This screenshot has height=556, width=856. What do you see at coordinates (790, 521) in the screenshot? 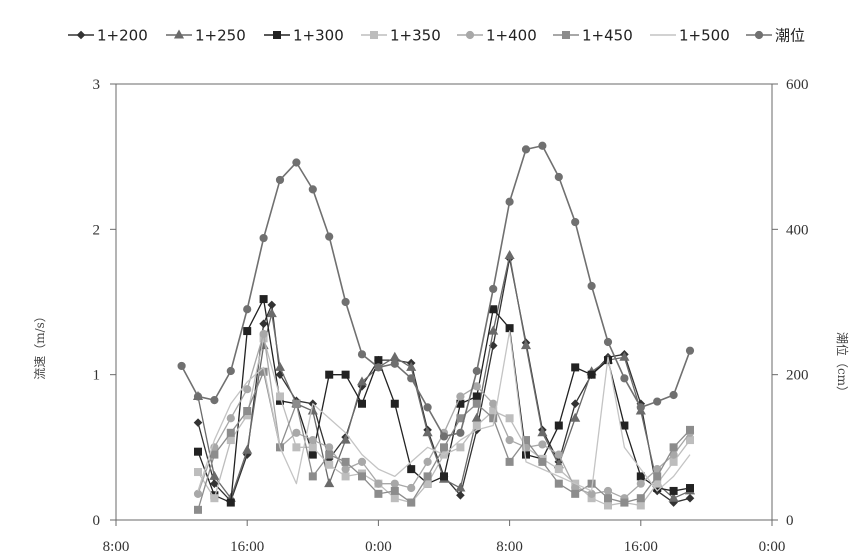
I see `right-tick-label: 0` at bounding box center [790, 521].